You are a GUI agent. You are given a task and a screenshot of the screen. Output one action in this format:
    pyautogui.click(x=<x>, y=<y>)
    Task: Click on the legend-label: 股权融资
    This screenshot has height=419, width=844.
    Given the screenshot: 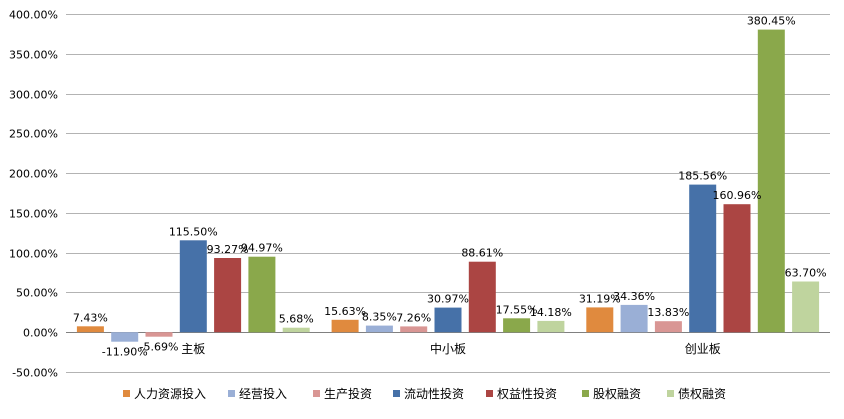 What is the action you would take?
    pyautogui.click(x=617, y=394)
    